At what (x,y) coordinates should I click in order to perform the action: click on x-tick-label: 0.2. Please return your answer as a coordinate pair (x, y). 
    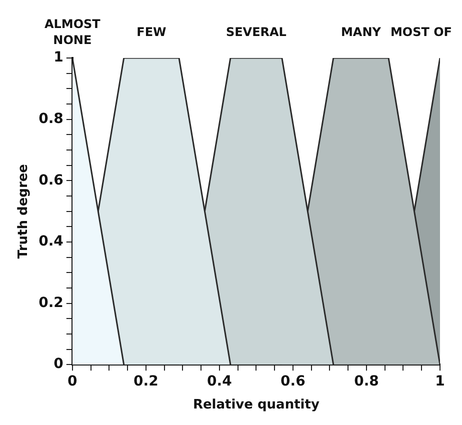
    Looking at the image, I should click on (146, 382).